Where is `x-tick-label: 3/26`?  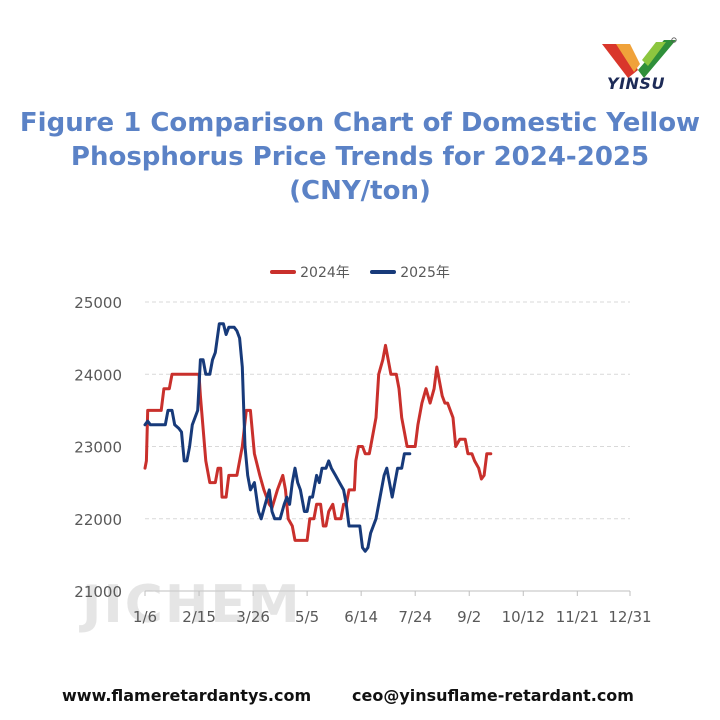 x-tick-label: 3/26 is located at coordinates (253, 617).